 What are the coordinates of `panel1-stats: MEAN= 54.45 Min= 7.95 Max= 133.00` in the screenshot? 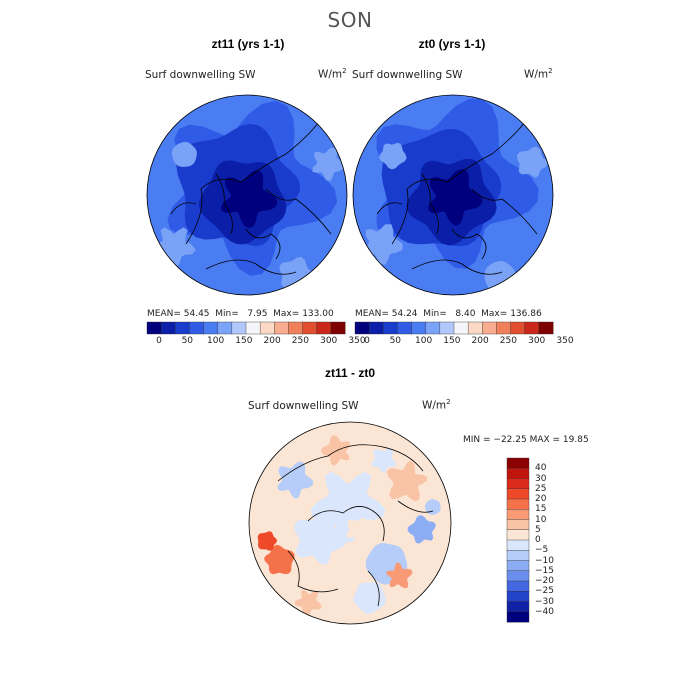 It's located at (240, 314).